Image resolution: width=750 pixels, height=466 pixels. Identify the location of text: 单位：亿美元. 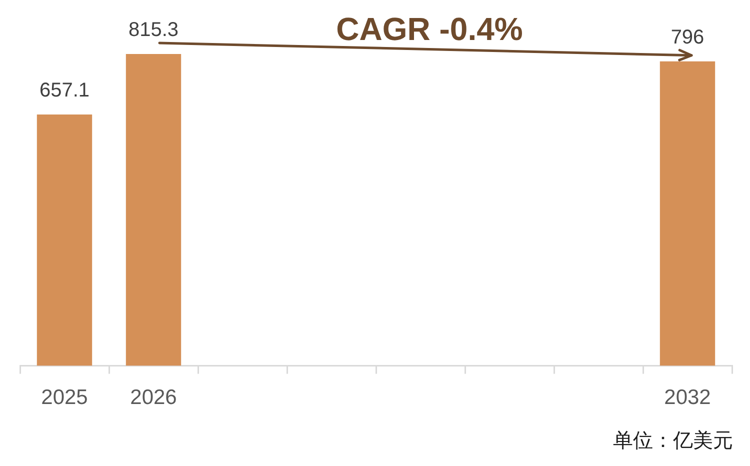
(673, 440).